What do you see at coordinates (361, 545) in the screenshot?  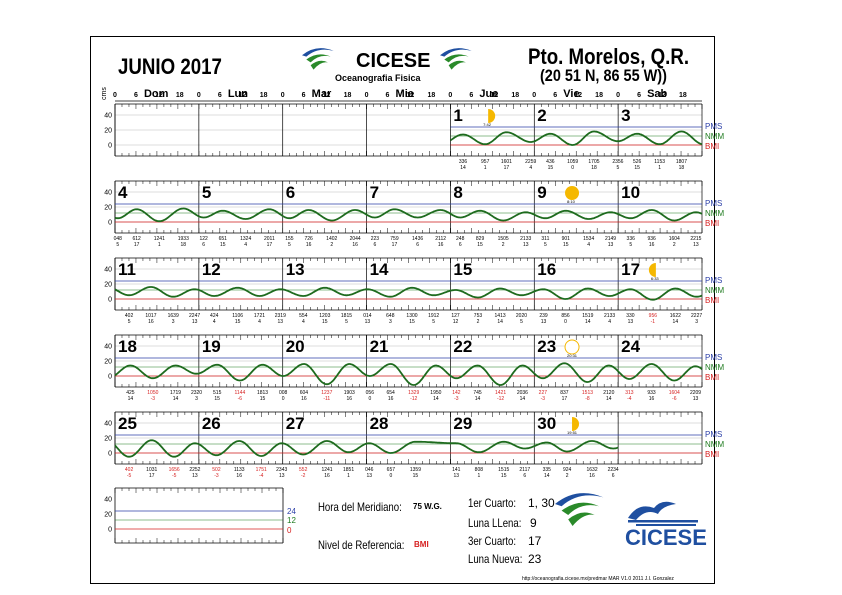 I see `reference-label: Nivel de Referencia:` at bounding box center [361, 545].